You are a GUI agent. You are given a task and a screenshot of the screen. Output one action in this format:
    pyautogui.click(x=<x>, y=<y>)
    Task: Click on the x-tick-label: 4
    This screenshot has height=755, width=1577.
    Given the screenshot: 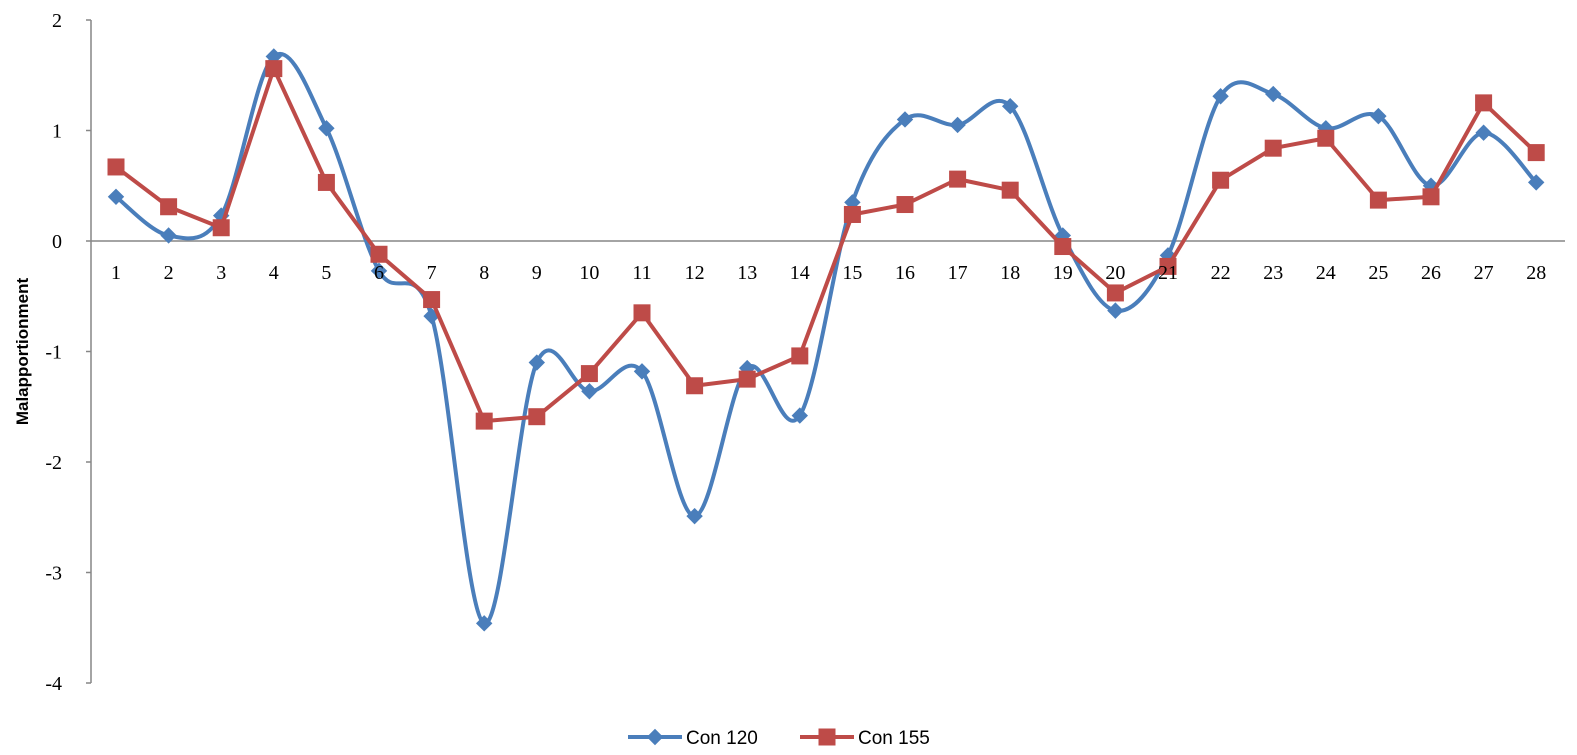 What is the action you would take?
    pyautogui.click(x=274, y=273)
    